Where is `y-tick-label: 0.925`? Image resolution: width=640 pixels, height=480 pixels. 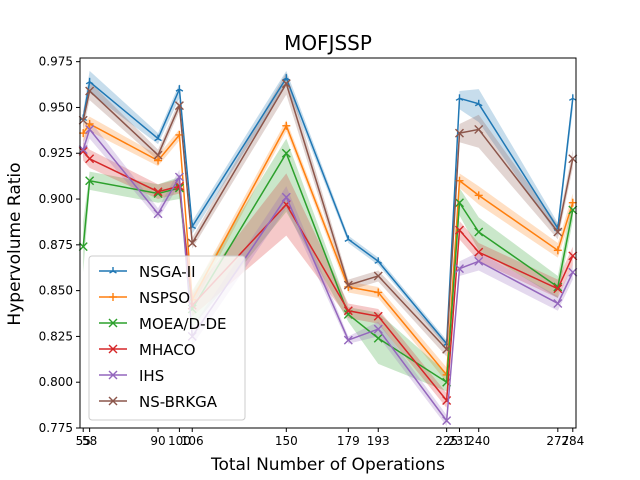
y-tick-label: 0.925 is located at coordinates (56, 153).